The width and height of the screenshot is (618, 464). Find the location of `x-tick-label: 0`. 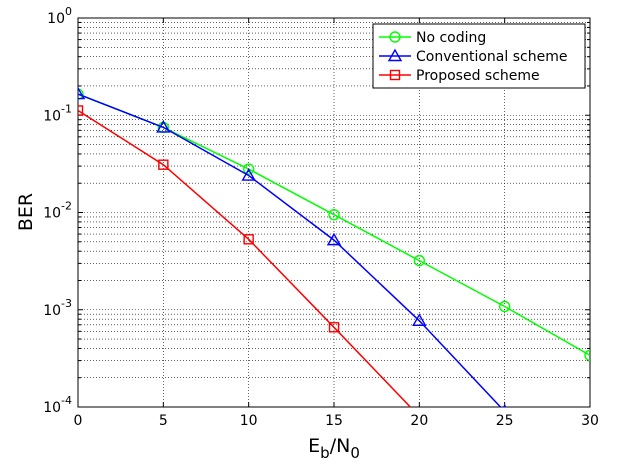

x-tick-label: 0 is located at coordinates (78, 421).